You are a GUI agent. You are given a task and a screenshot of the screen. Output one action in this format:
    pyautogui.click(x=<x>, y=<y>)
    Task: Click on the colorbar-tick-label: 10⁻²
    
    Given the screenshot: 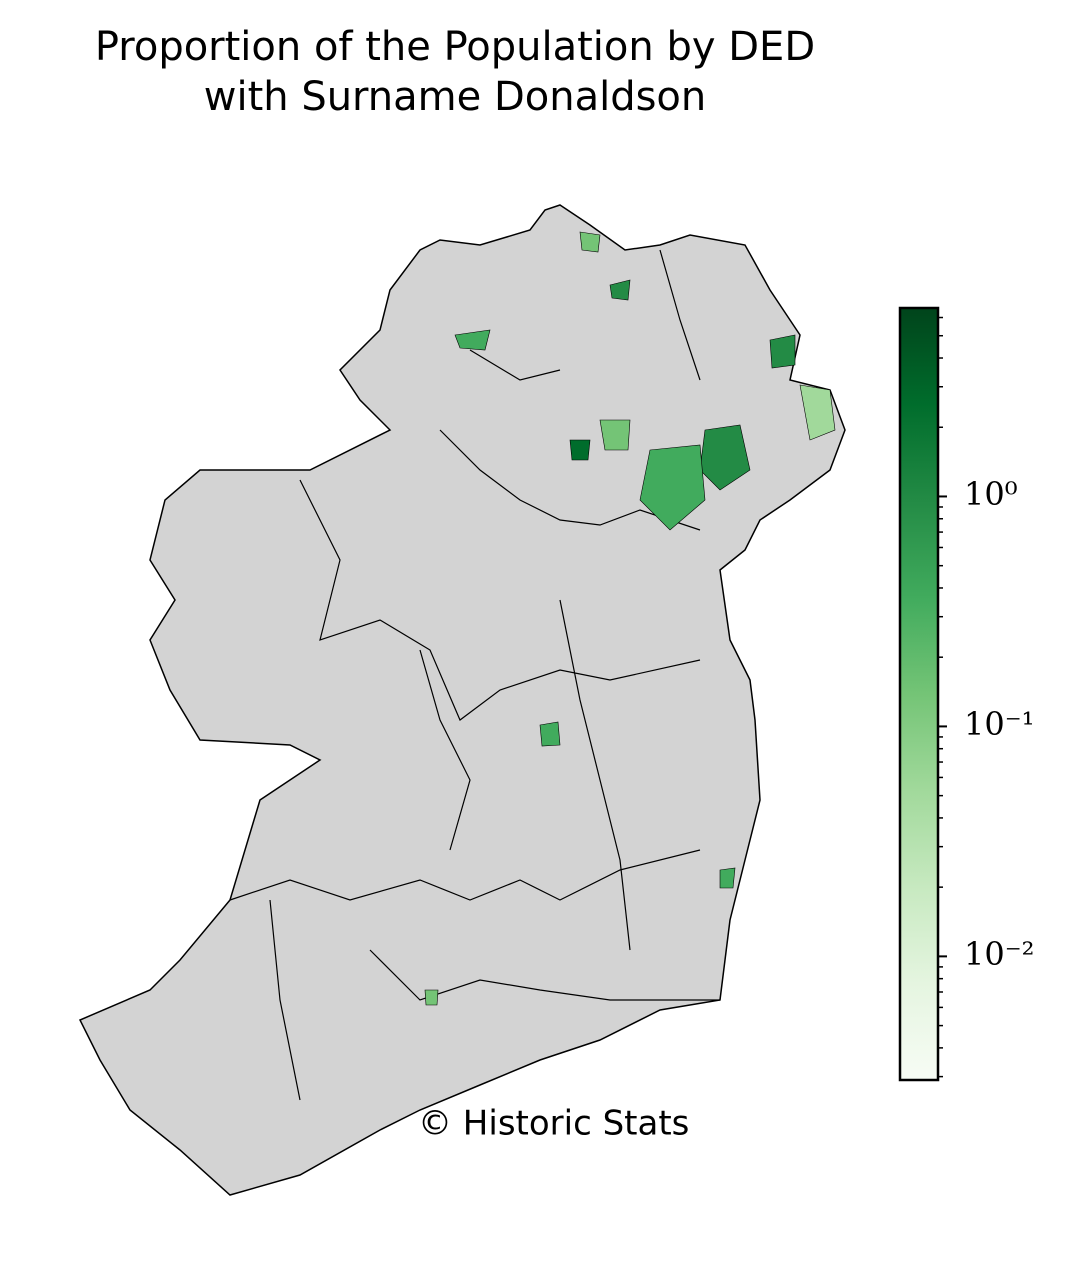 What is the action you would take?
    pyautogui.click(x=999, y=954)
    